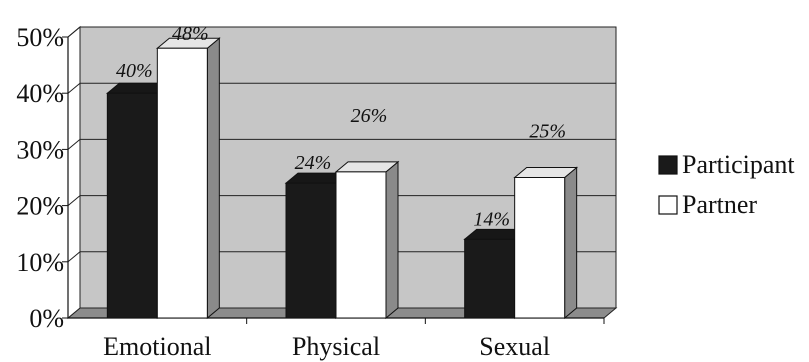  What do you see at coordinates (40, 93) in the screenshot?
I see `y-tick-label: 40%` at bounding box center [40, 93].